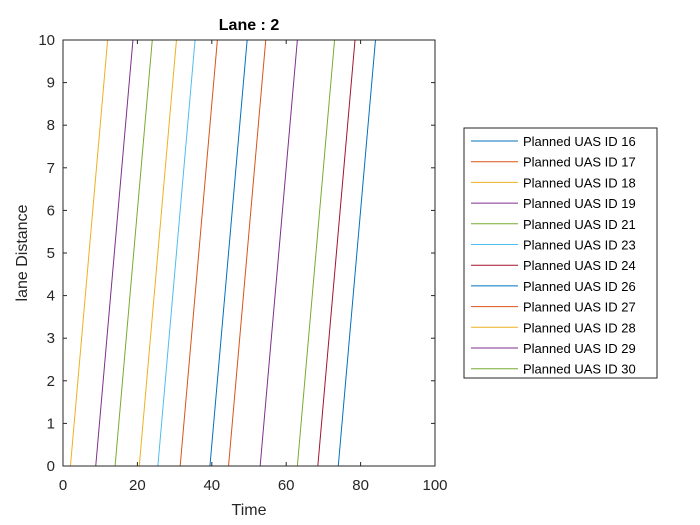  What do you see at coordinates (579, 265) in the screenshot?
I see `legend-label: Planned UAS ID 24` at bounding box center [579, 265].